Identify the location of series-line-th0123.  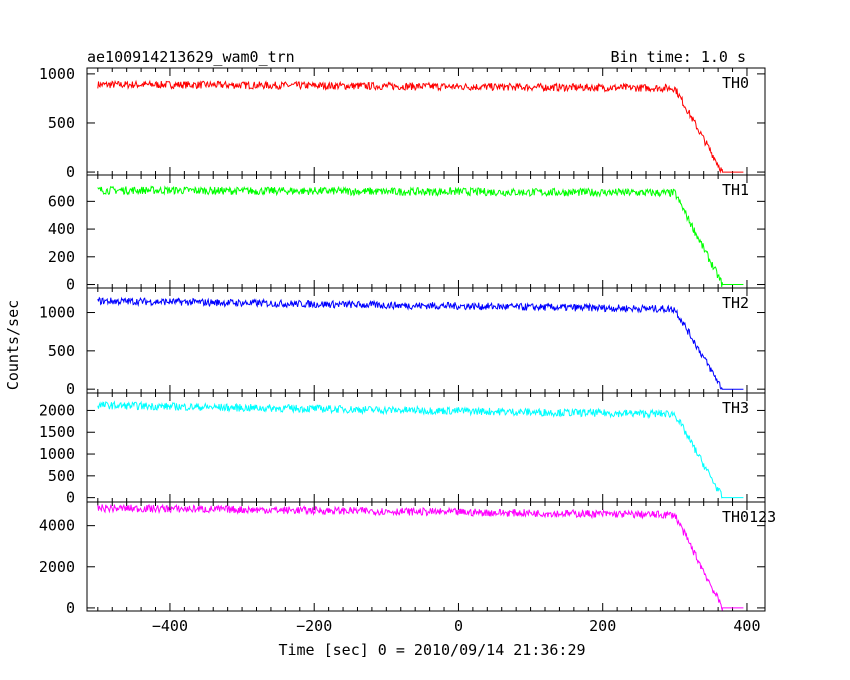
(420, 557).